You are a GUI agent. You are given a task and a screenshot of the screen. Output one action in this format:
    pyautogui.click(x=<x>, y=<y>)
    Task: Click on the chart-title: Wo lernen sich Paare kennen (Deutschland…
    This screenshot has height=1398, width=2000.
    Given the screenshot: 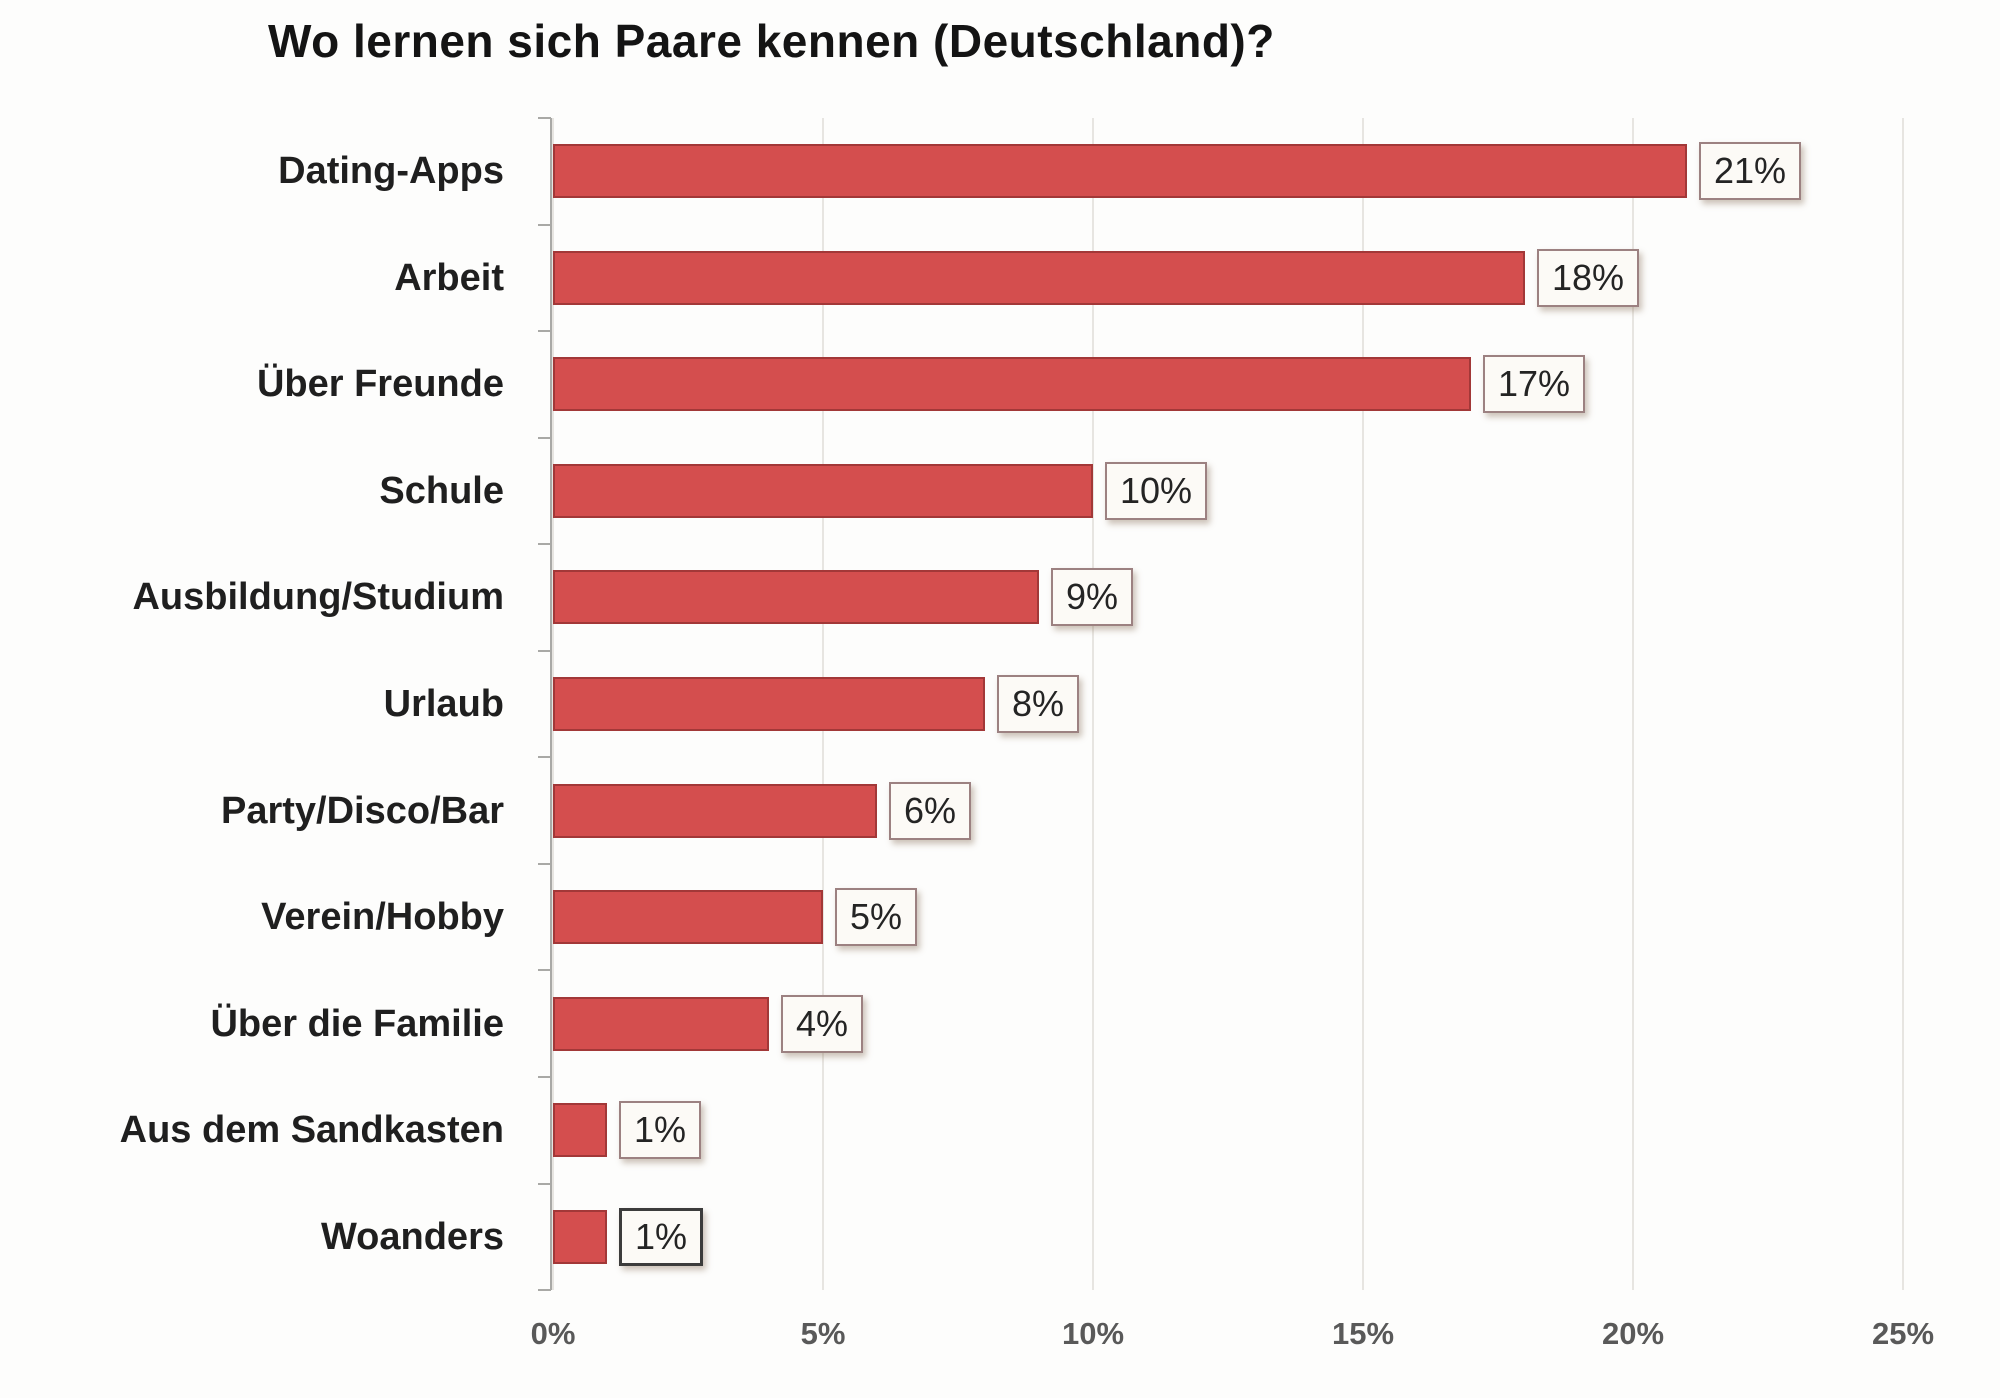 What is the action you would take?
    pyautogui.click(x=771, y=41)
    